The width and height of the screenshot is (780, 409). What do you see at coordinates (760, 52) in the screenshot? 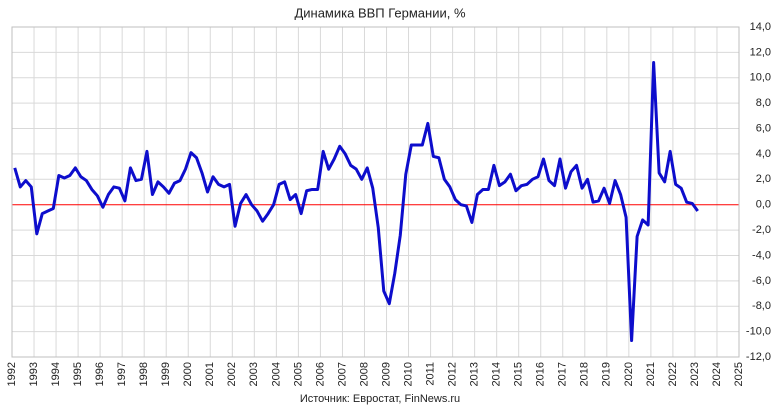
I see `y-tick-label: 12,0` at bounding box center [760, 52].